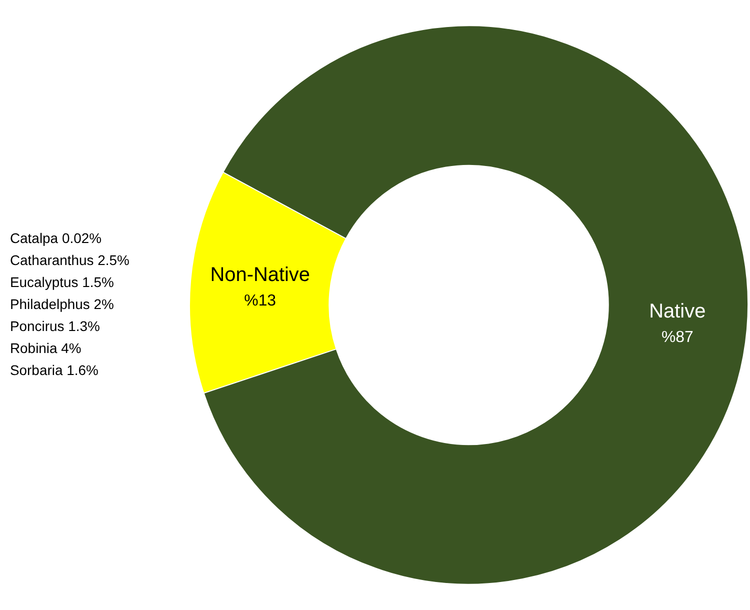  Describe the element at coordinates (54, 370) in the screenshot. I see `text: Sorbaria 1.6%` at that location.